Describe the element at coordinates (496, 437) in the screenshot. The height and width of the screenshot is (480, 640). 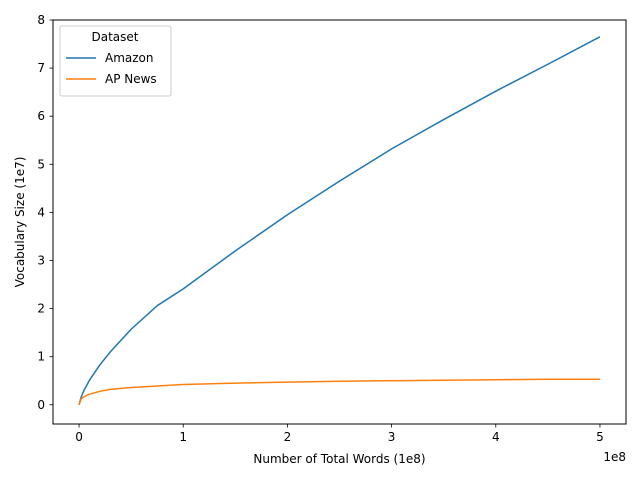
I see `x-tick-label: 4` at that location.